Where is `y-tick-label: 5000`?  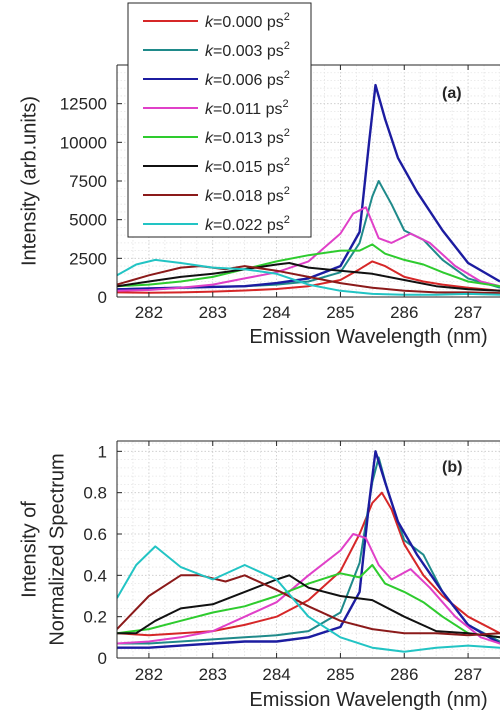 y-tick-label: 5000 is located at coordinates (88, 220).